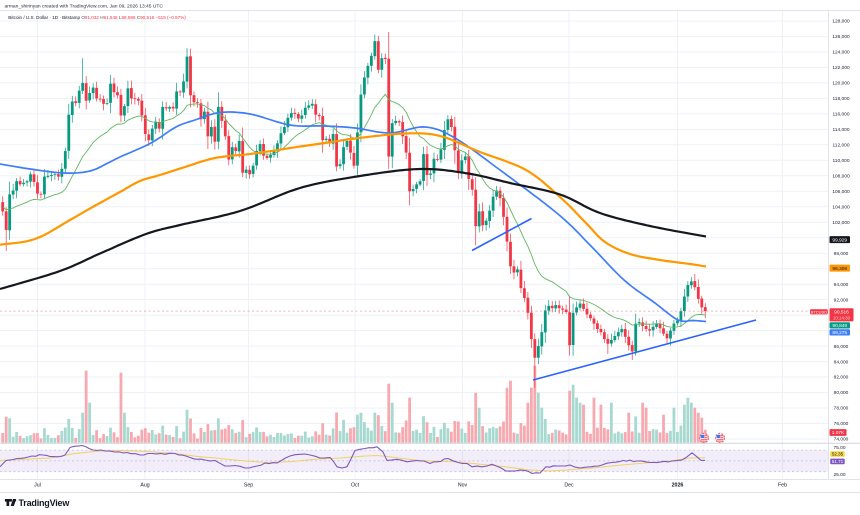  What do you see at coordinates (839, 326) in the screenshot?
I see `svg-text: 90,849` at bounding box center [839, 326].